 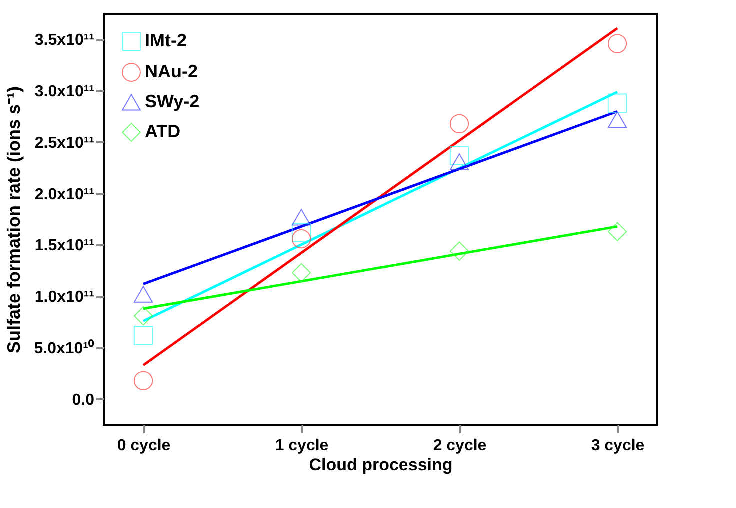 I want to click on legend-label: ATD, so click(x=163, y=132).